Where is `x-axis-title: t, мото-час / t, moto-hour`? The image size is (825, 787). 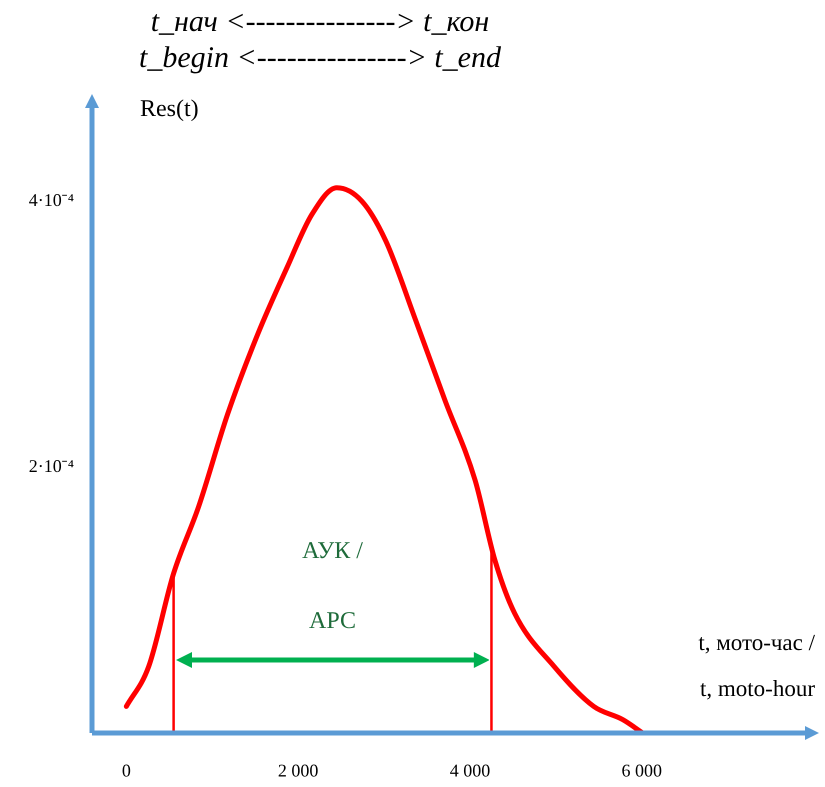
x-axis-title: t, мото-час / t, moto-hour is located at coordinates (756, 666).